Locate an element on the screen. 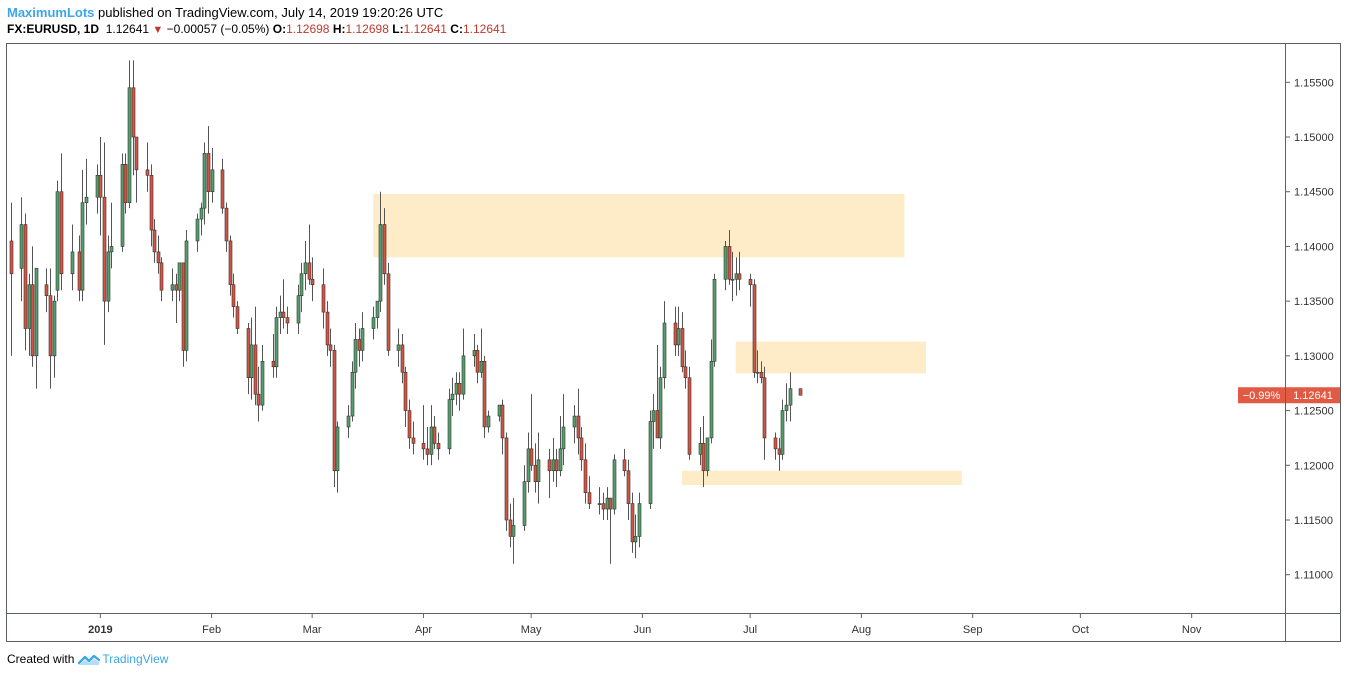  price-tick-label: 1.12500 is located at coordinates (1314, 412).